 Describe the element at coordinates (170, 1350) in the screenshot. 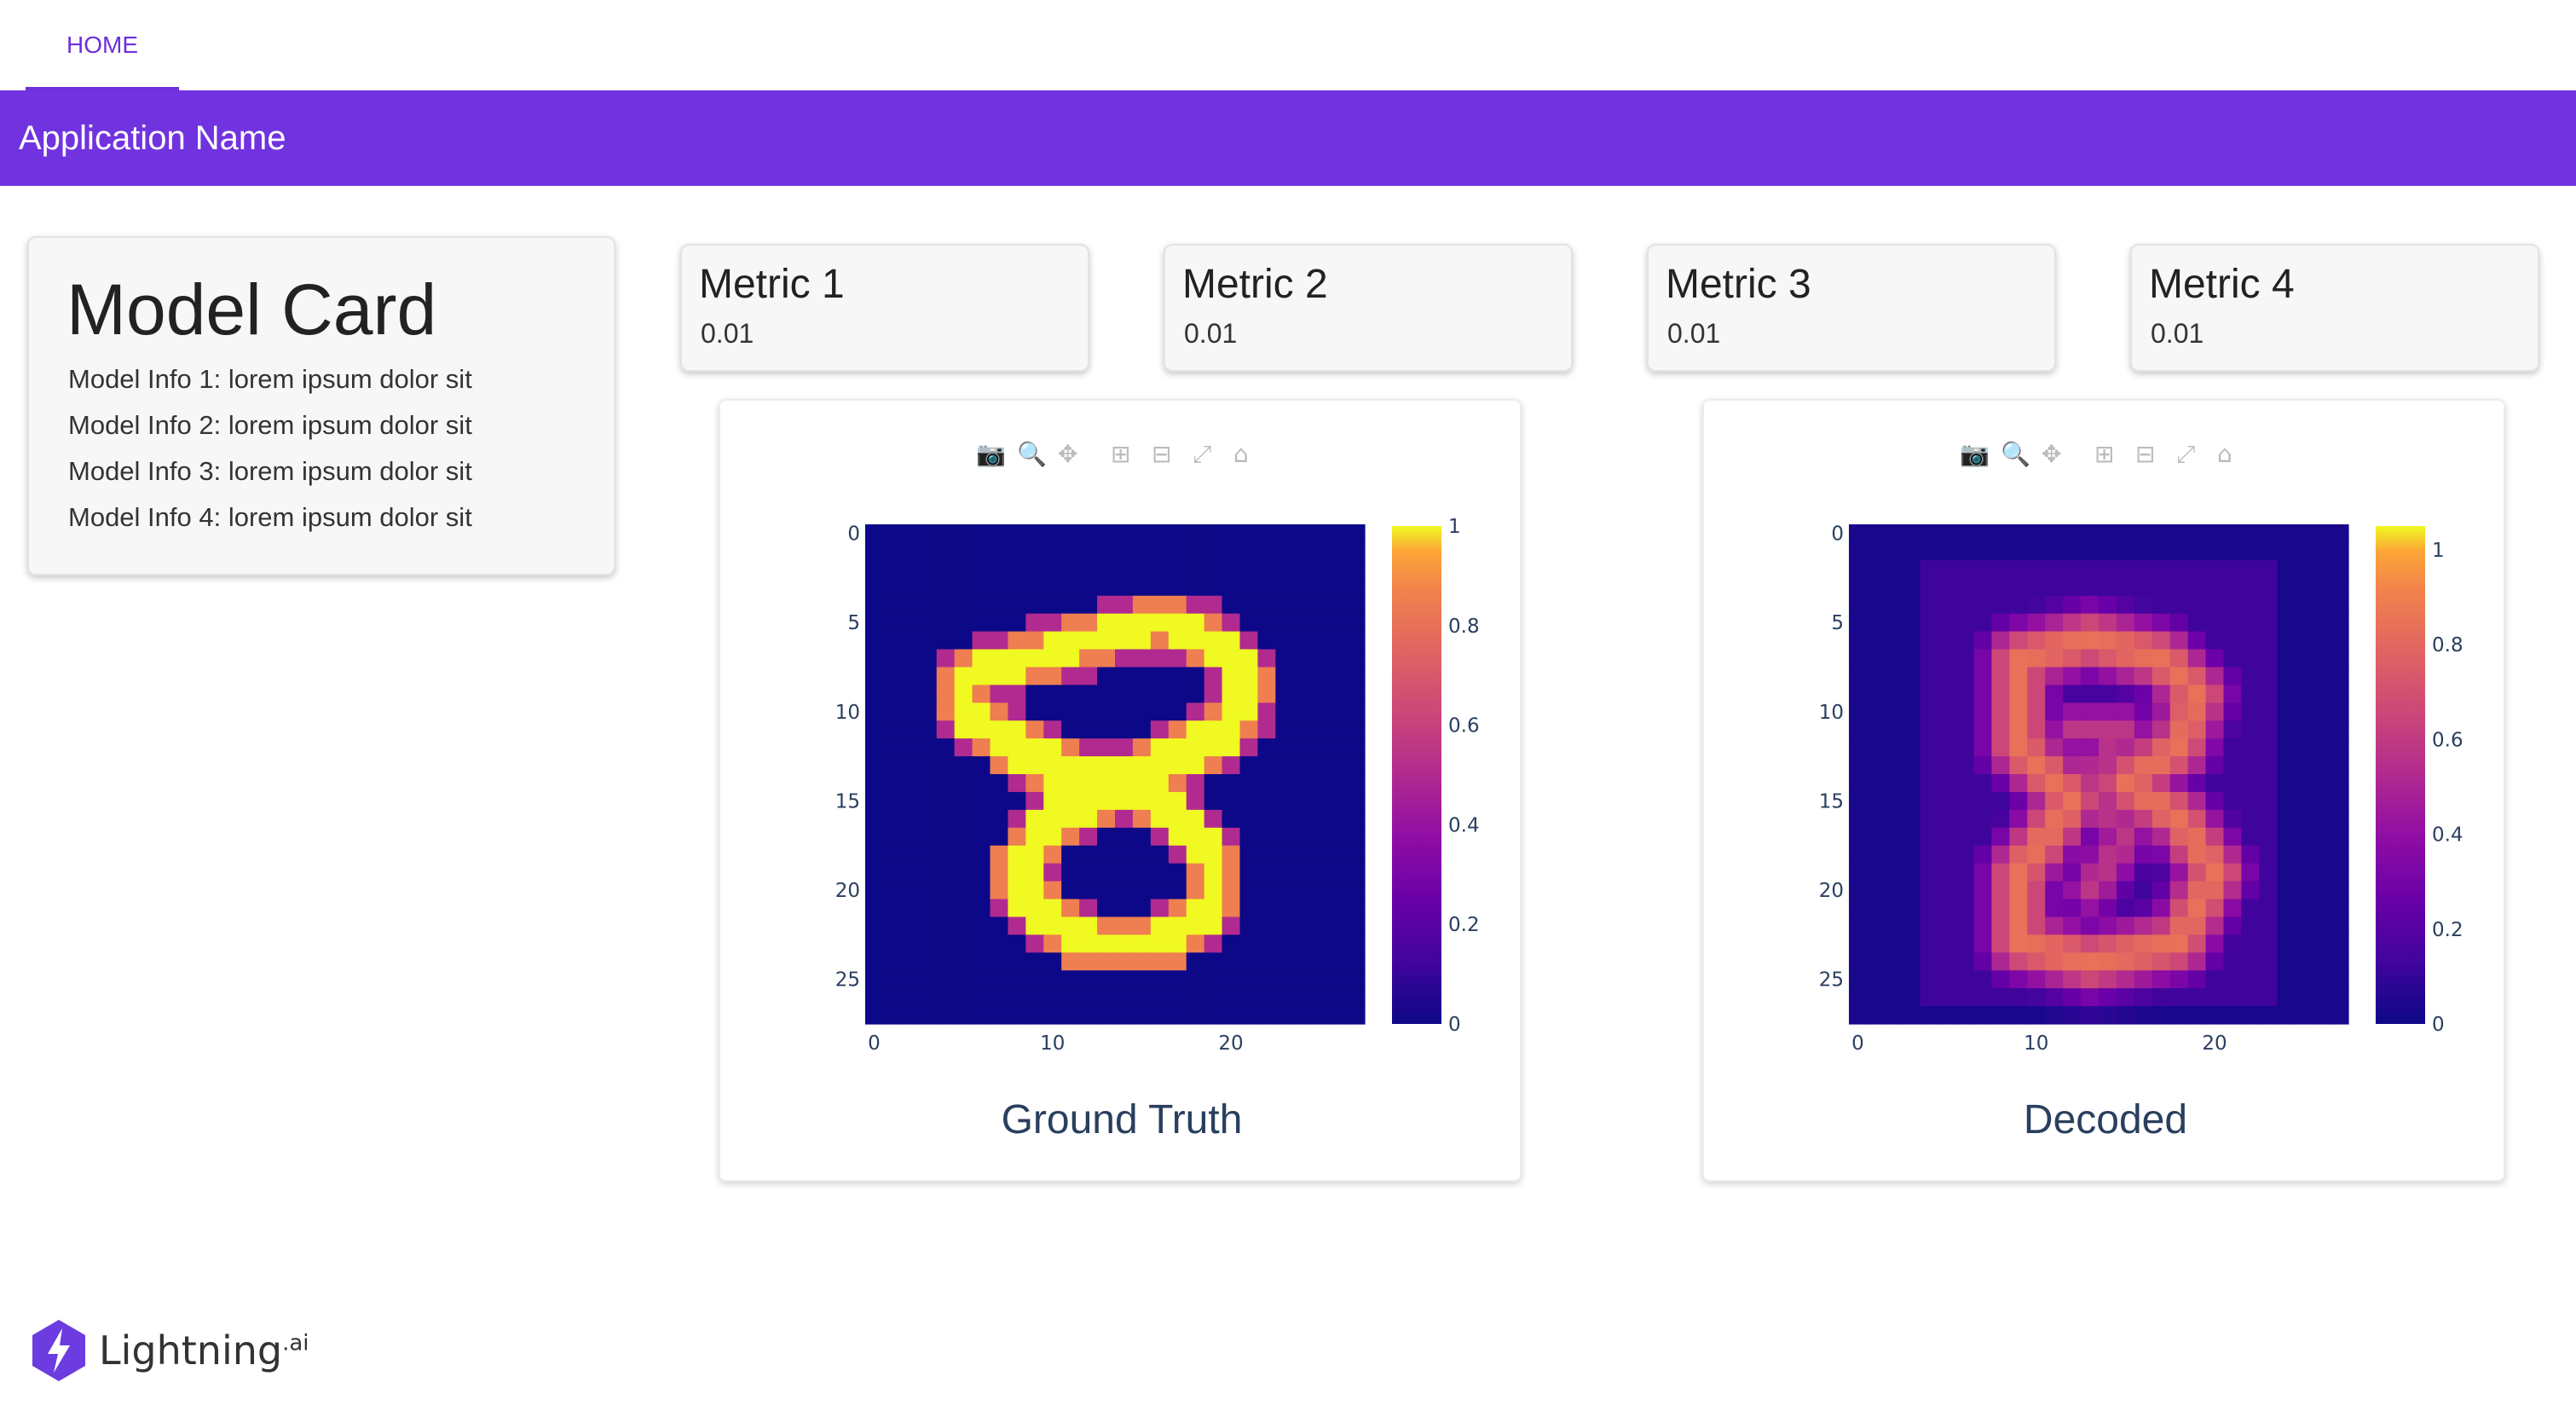

I see `lightning-logo: Lightning.ai` at that location.